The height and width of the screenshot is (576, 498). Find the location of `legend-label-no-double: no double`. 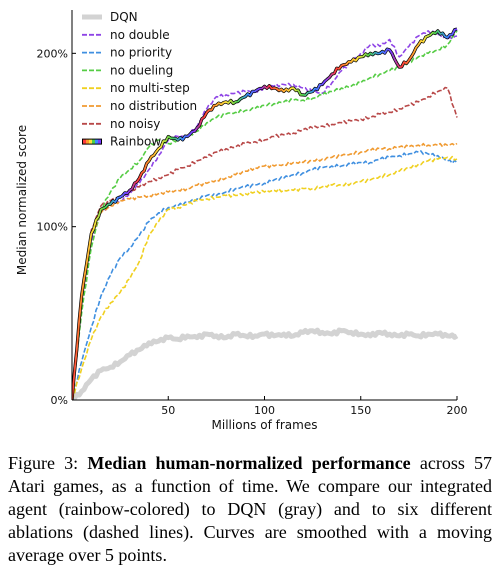

legend-label-no-double: no double is located at coordinates (140, 35).